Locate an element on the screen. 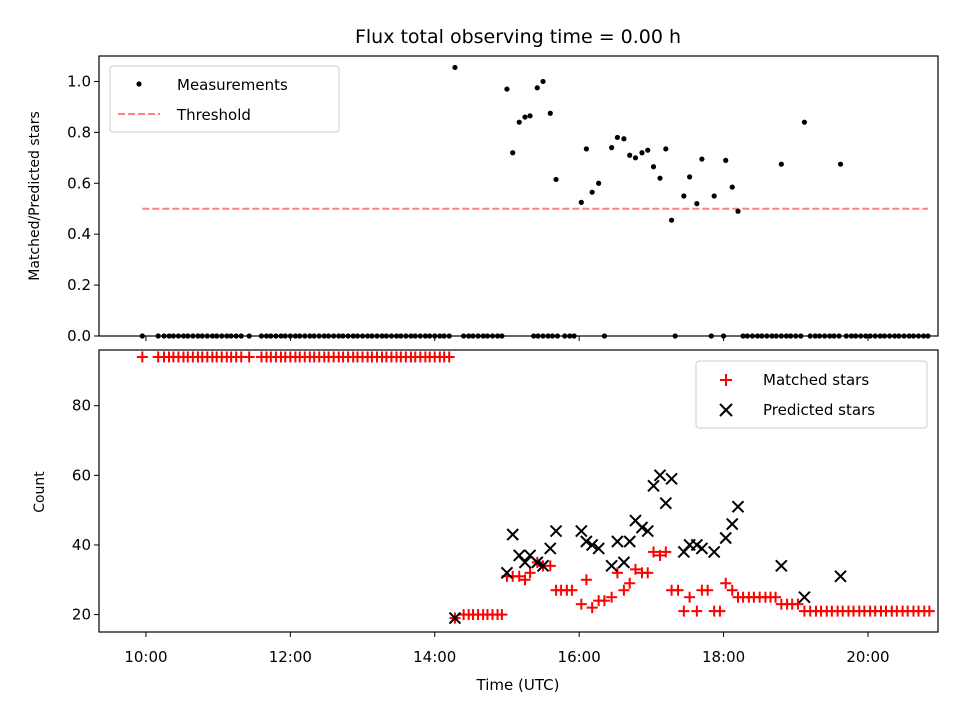 The width and height of the screenshot is (960, 720). bottom-x-tick-label: 20:00 is located at coordinates (867, 657).